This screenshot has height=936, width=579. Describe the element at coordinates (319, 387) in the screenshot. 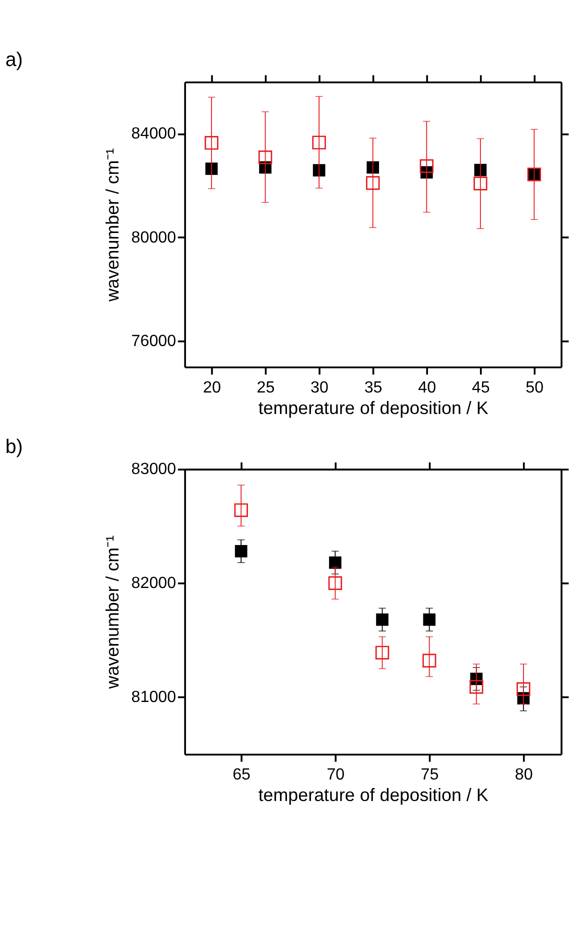

I see `x-tick-label: 30` at that location.